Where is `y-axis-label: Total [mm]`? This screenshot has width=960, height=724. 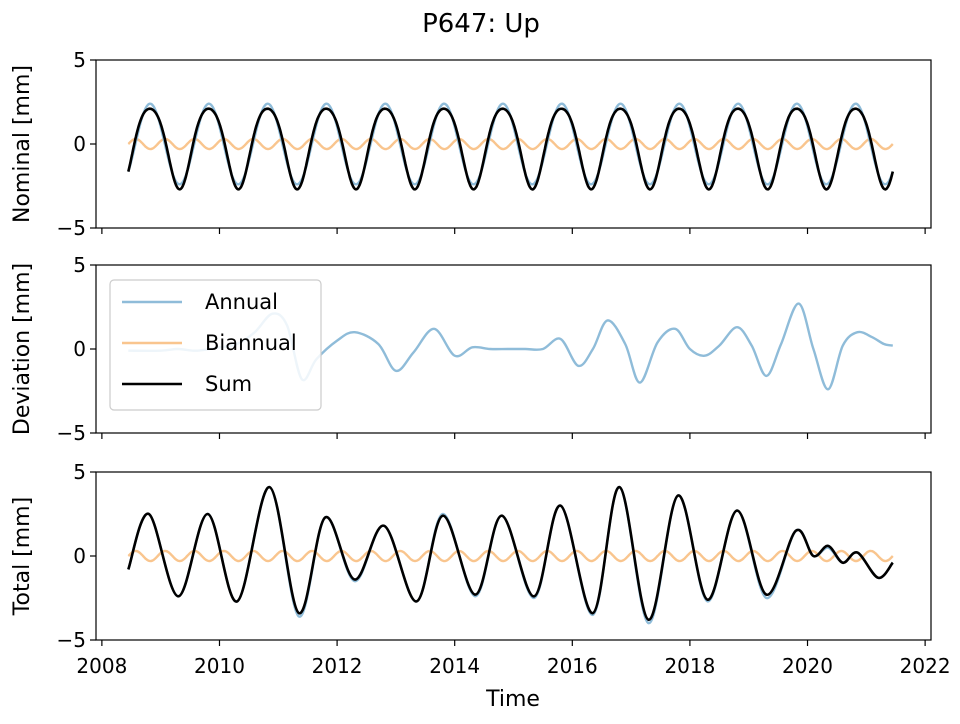
y-axis-label: Total [mm] is located at coordinates (22, 556).